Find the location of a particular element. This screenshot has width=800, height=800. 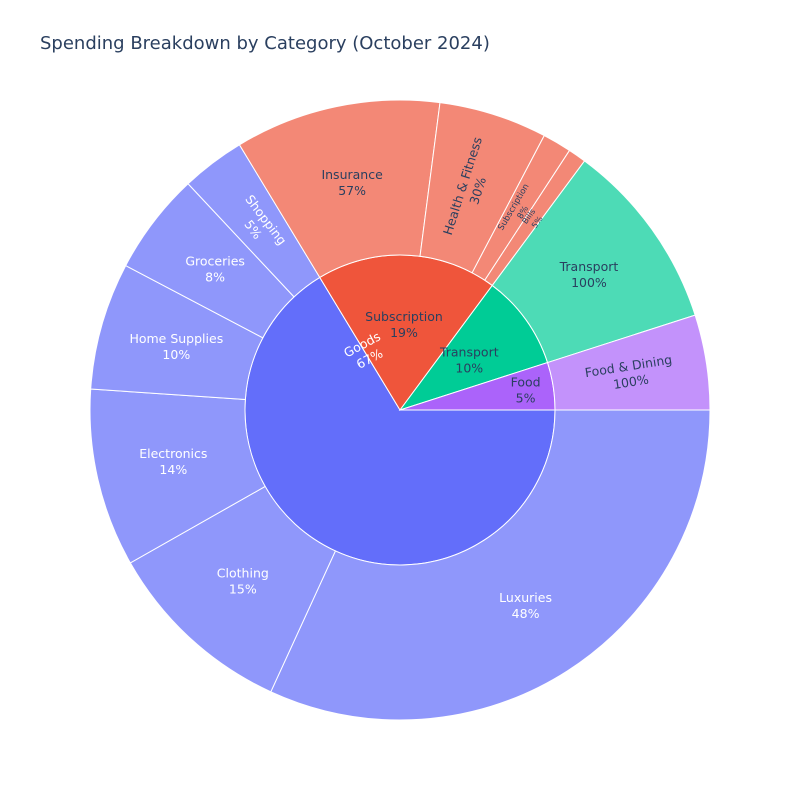

segment-goods-groceries-label: Groceries 8% is located at coordinates (215, 268).